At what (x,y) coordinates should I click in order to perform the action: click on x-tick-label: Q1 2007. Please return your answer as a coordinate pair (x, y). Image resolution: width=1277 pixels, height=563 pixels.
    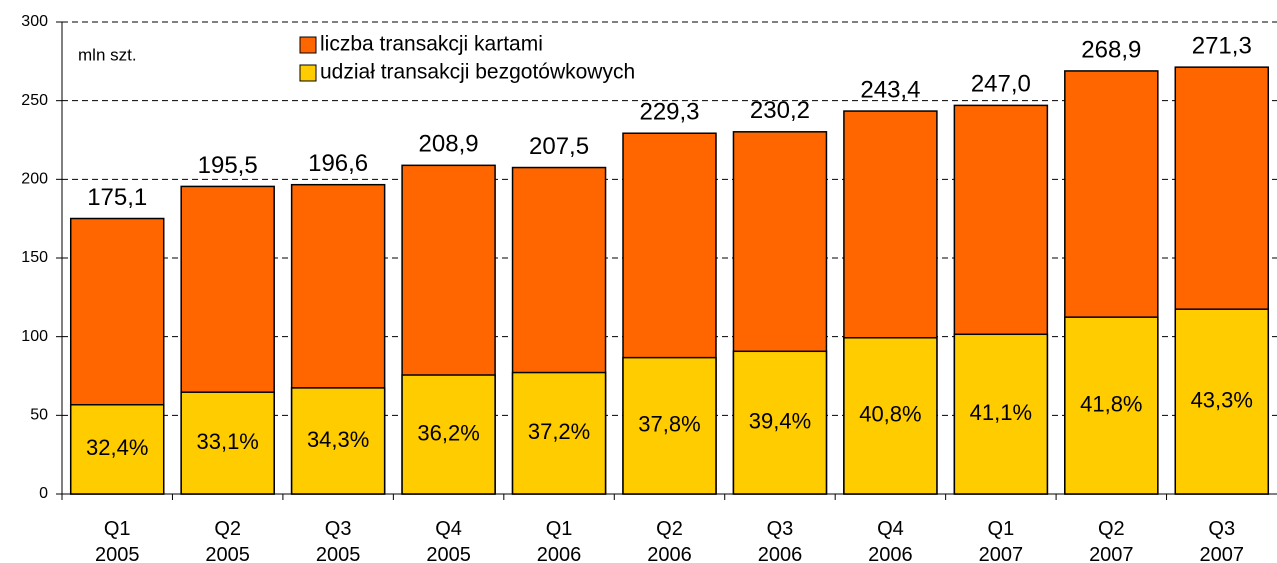
    Looking at the image, I should click on (1001, 540).